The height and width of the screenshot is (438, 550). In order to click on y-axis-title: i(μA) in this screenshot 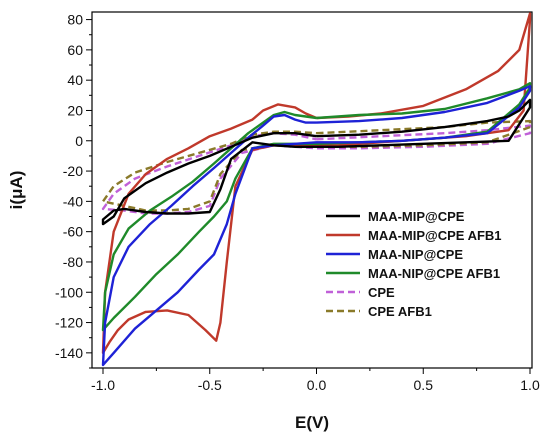, I will do `click(16, 190)`.